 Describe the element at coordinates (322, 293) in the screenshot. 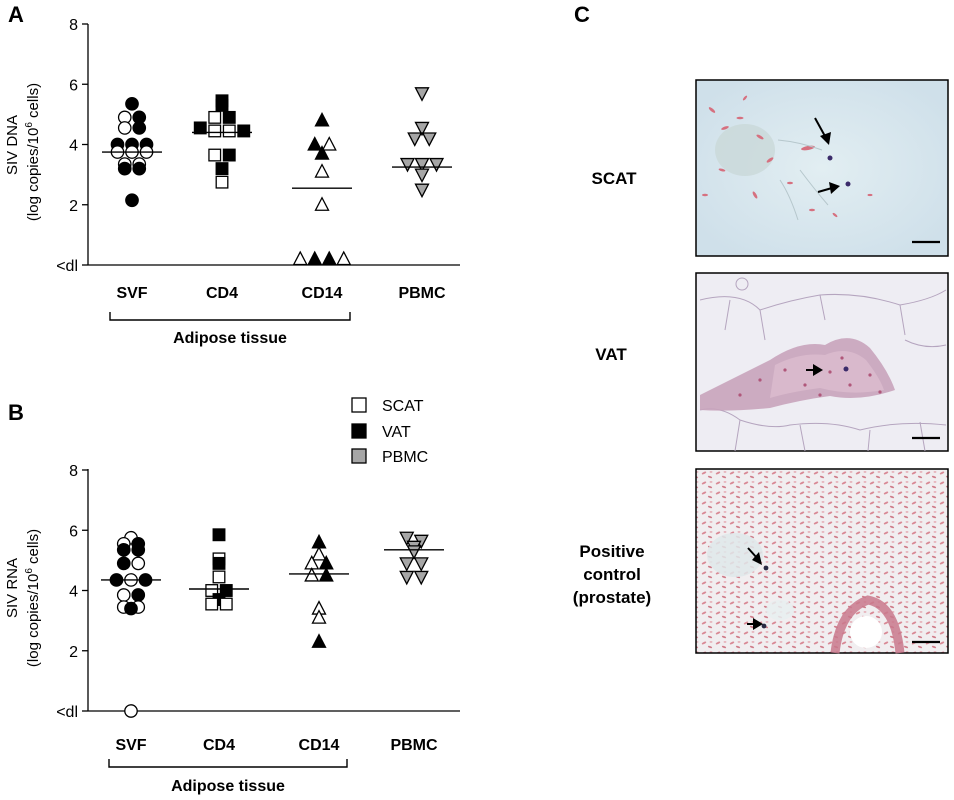

I see `x-category-label-a: CD14` at that location.